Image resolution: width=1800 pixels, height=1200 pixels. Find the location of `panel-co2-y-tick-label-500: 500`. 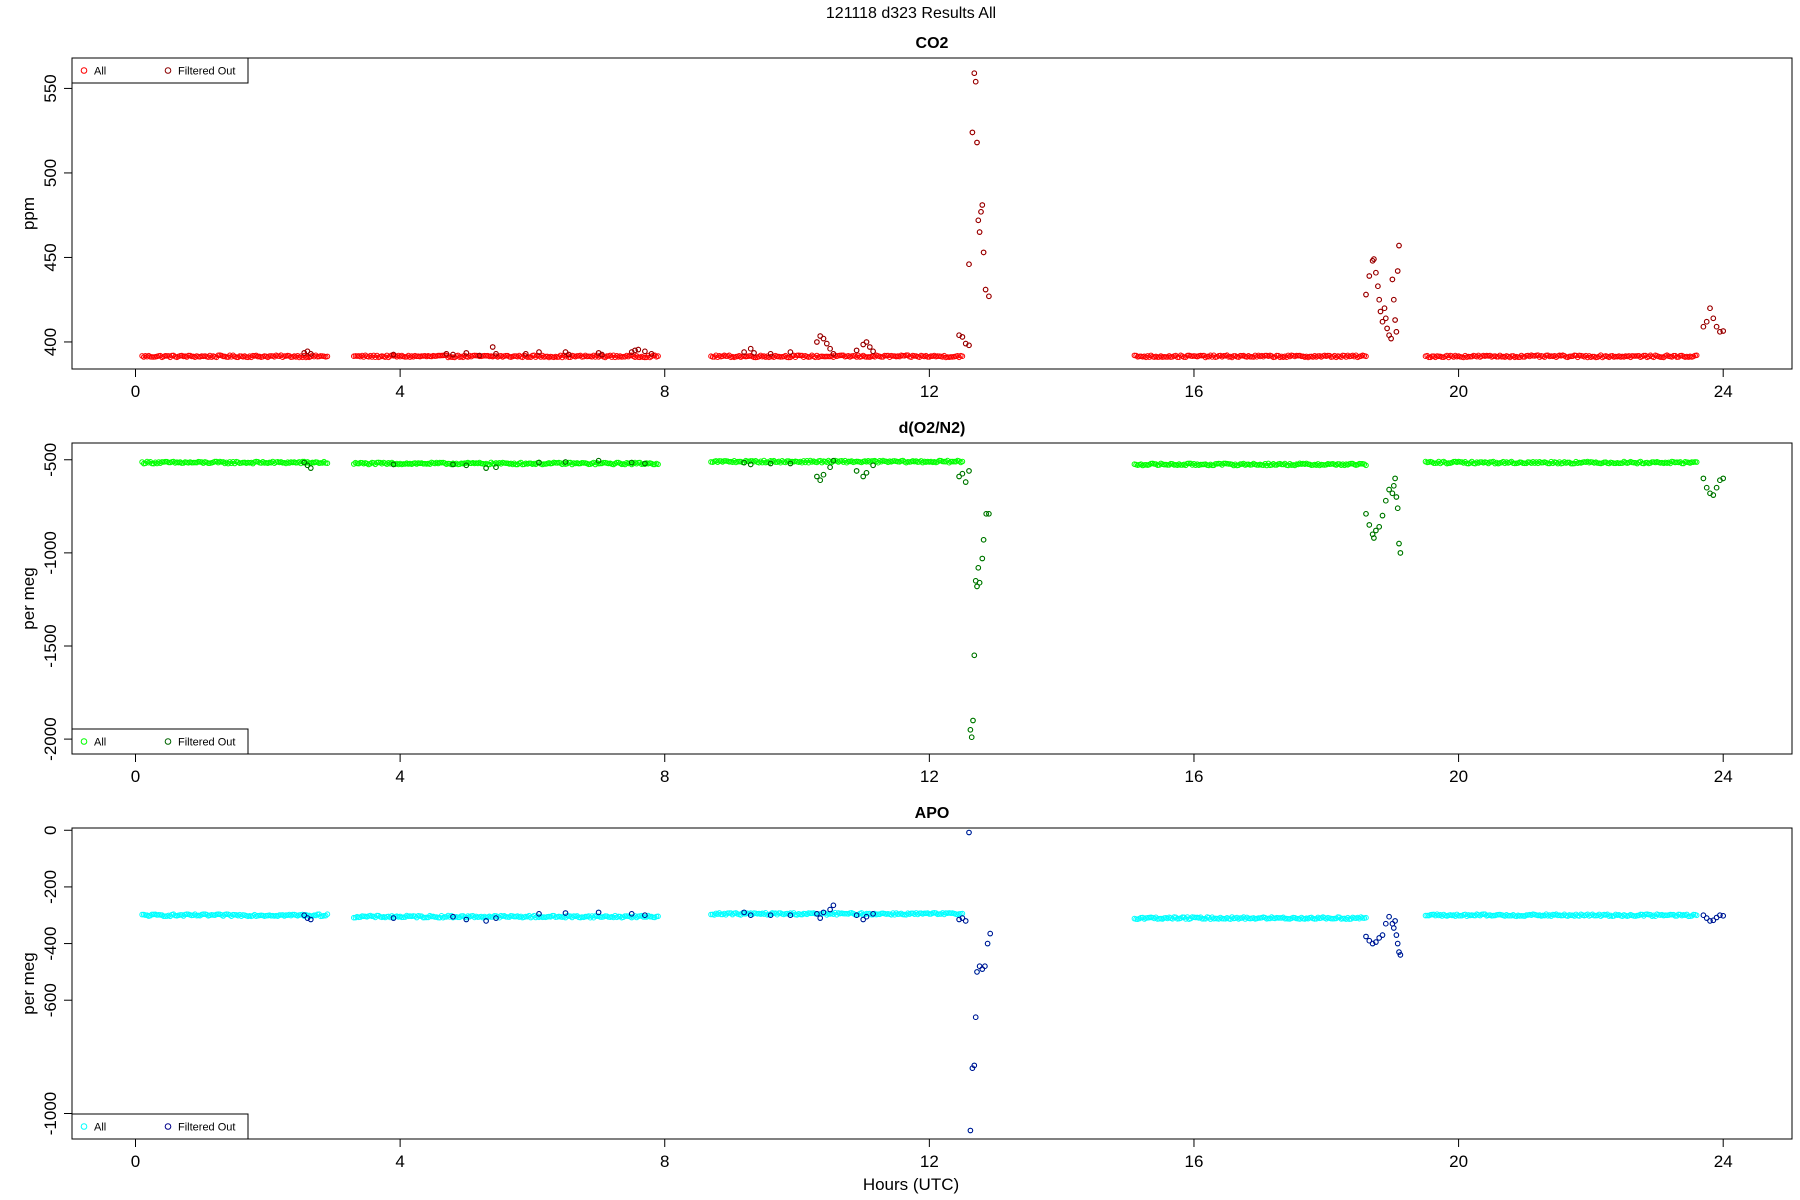

panel-co2-y-tick-label-500: 500 is located at coordinates (50, 173).